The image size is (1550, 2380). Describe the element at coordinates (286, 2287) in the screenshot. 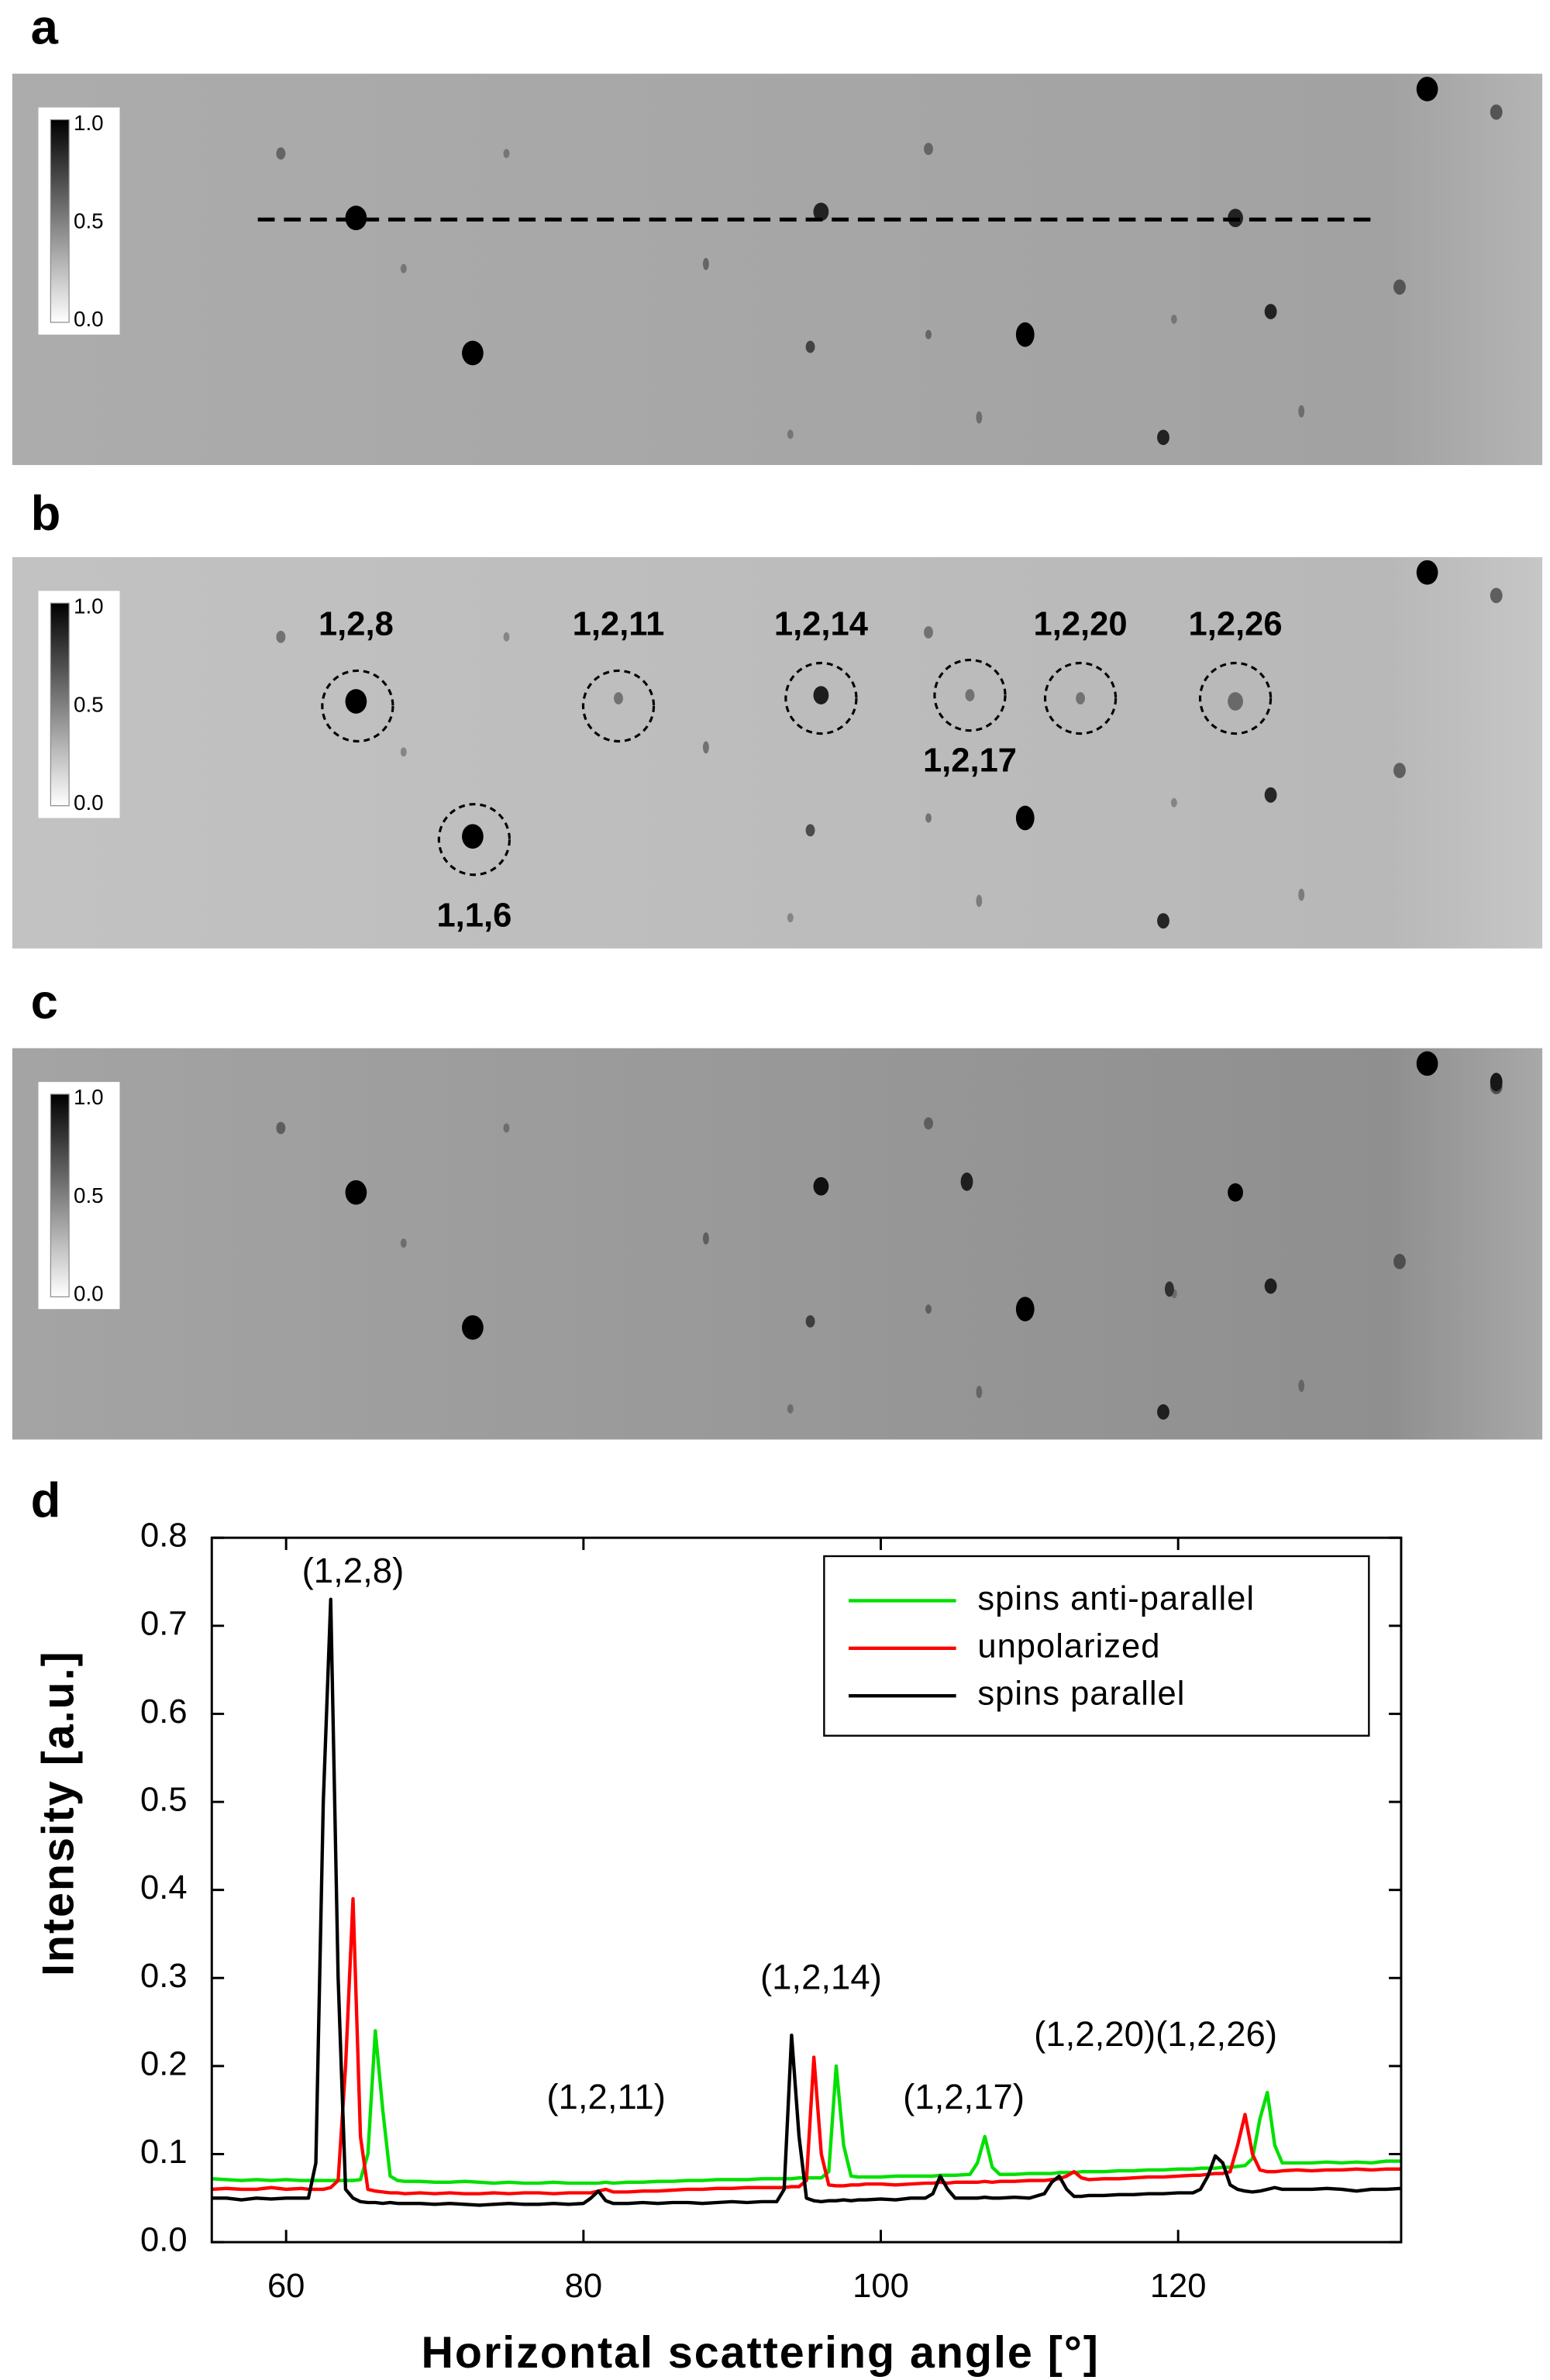

I see `x-tick-label: 60` at that location.